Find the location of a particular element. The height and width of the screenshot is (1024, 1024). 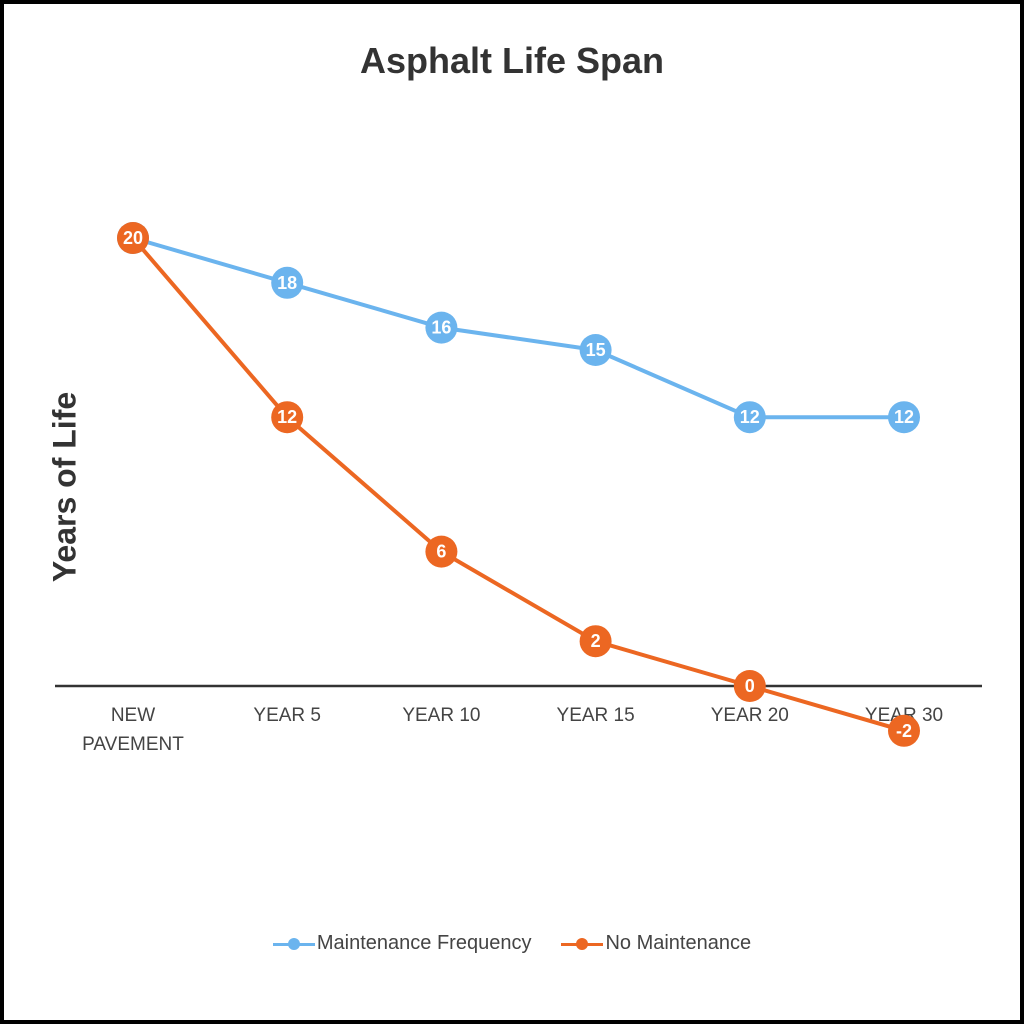

data-label-no-maintenance: -2 is located at coordinates (904, 731).